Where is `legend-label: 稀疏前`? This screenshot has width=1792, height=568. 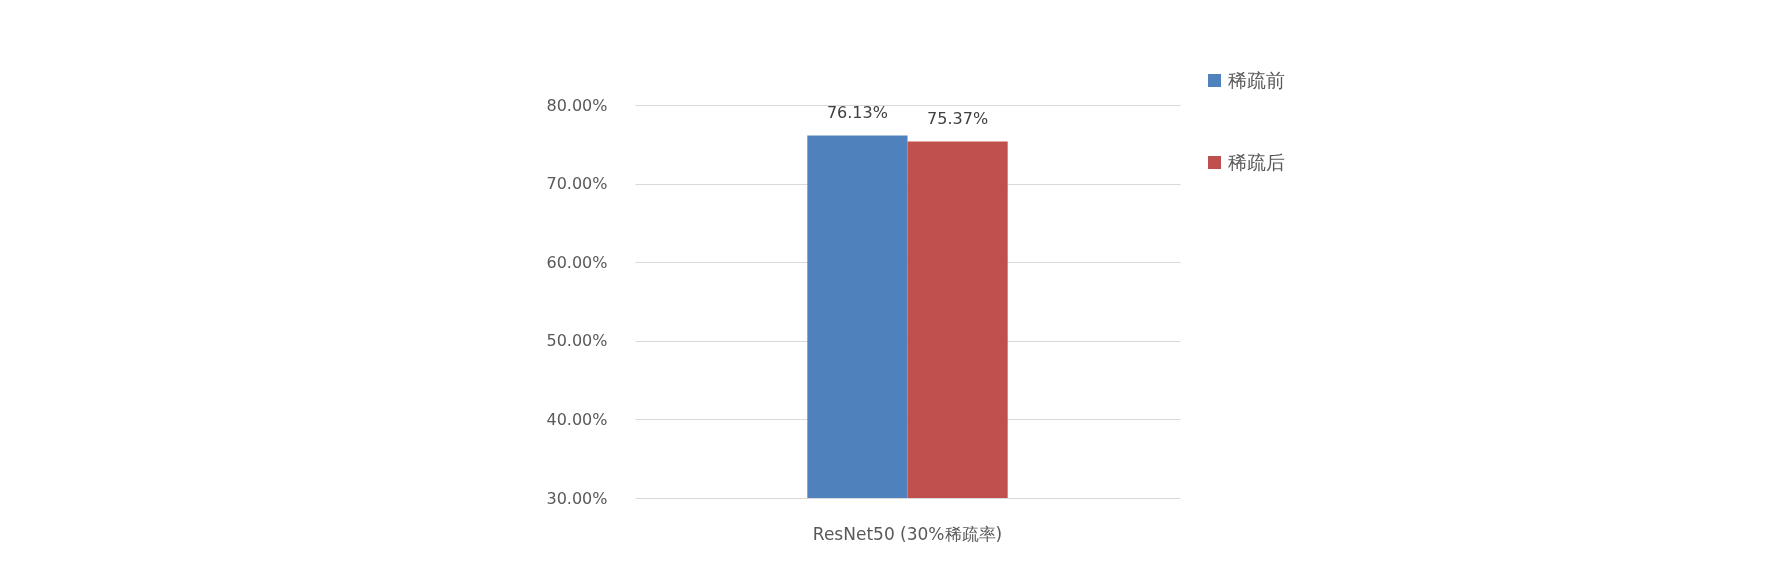
legend-label: 稀疏前 is located at coordinates (1256, 79).